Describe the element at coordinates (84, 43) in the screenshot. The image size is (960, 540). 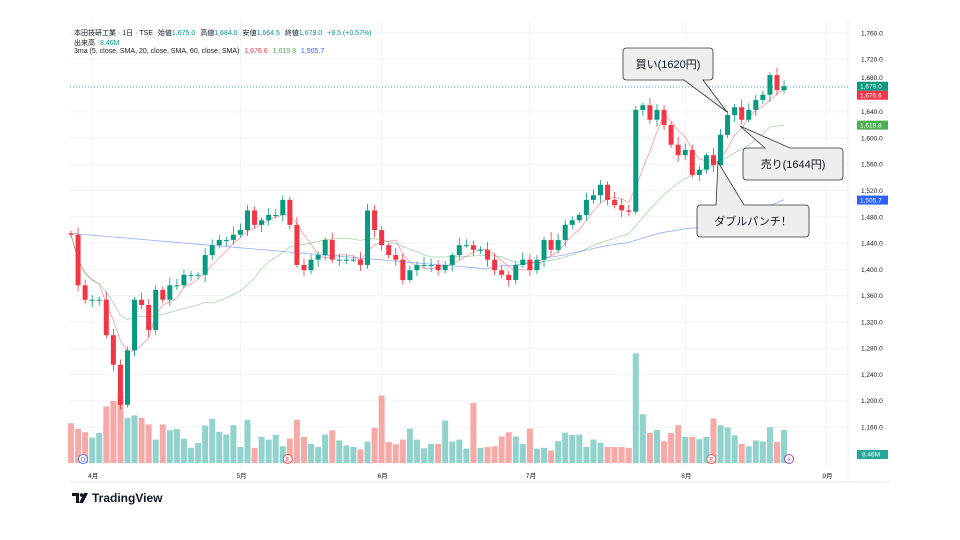
I see `volume-label: 出来高` at that location.